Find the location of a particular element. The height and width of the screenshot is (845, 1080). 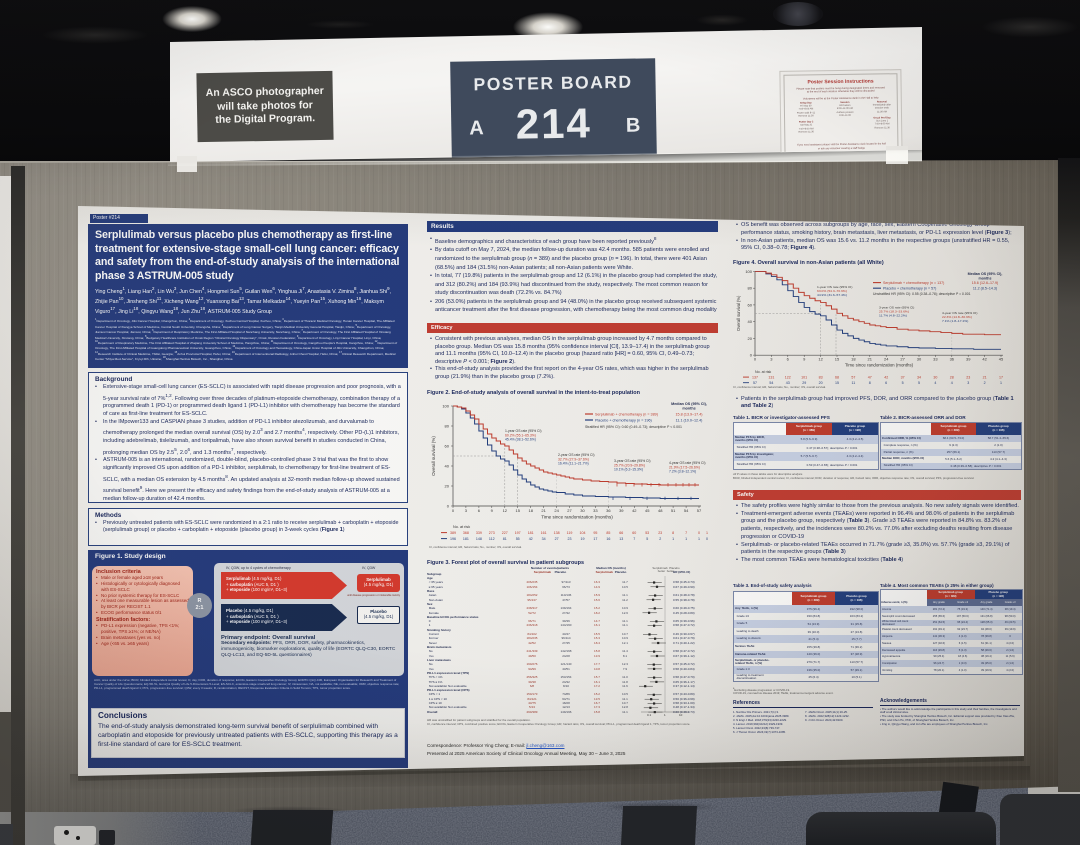

svg-text: 33 is located at coordinates (935, 360).